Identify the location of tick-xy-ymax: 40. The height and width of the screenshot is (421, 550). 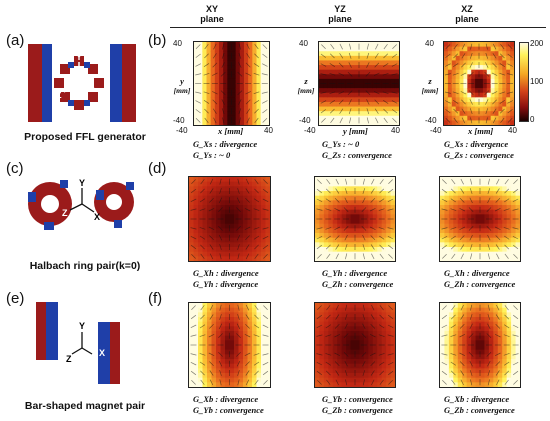
(177, 43).